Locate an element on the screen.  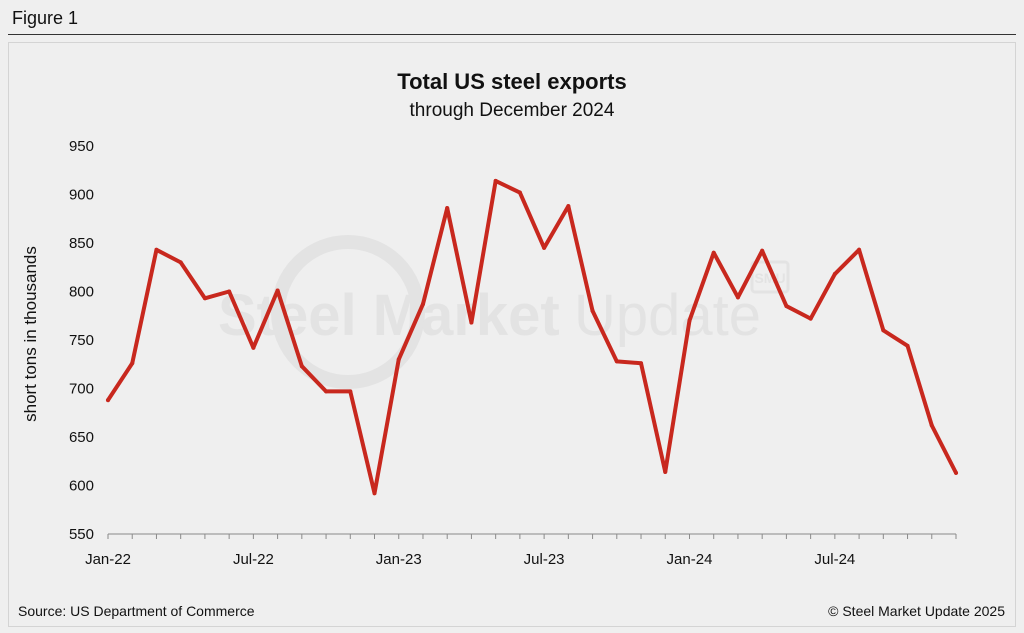
y-tick-label: 750 is located at coordinates (81, 340).